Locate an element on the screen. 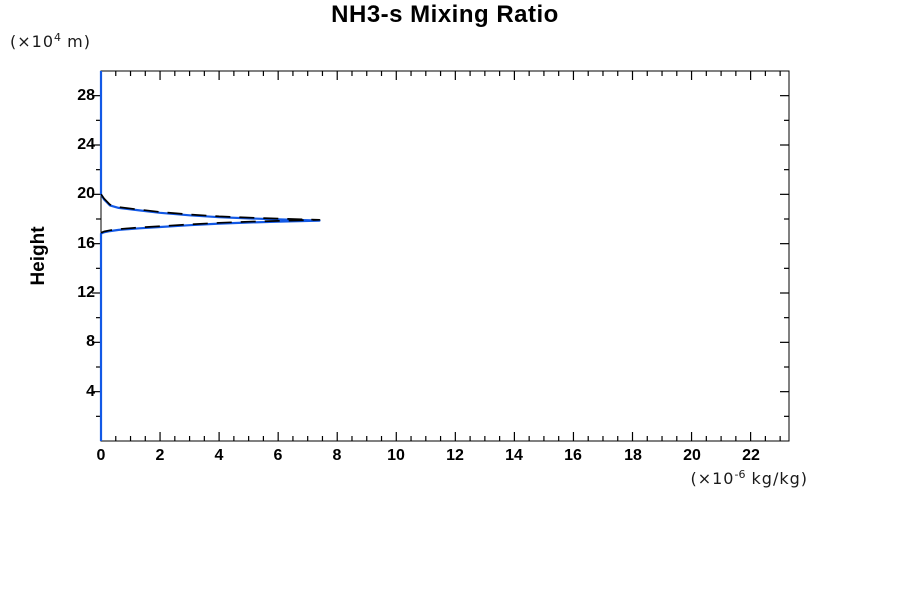  x-tick-label: 8 is located at coordinates (337, 455).